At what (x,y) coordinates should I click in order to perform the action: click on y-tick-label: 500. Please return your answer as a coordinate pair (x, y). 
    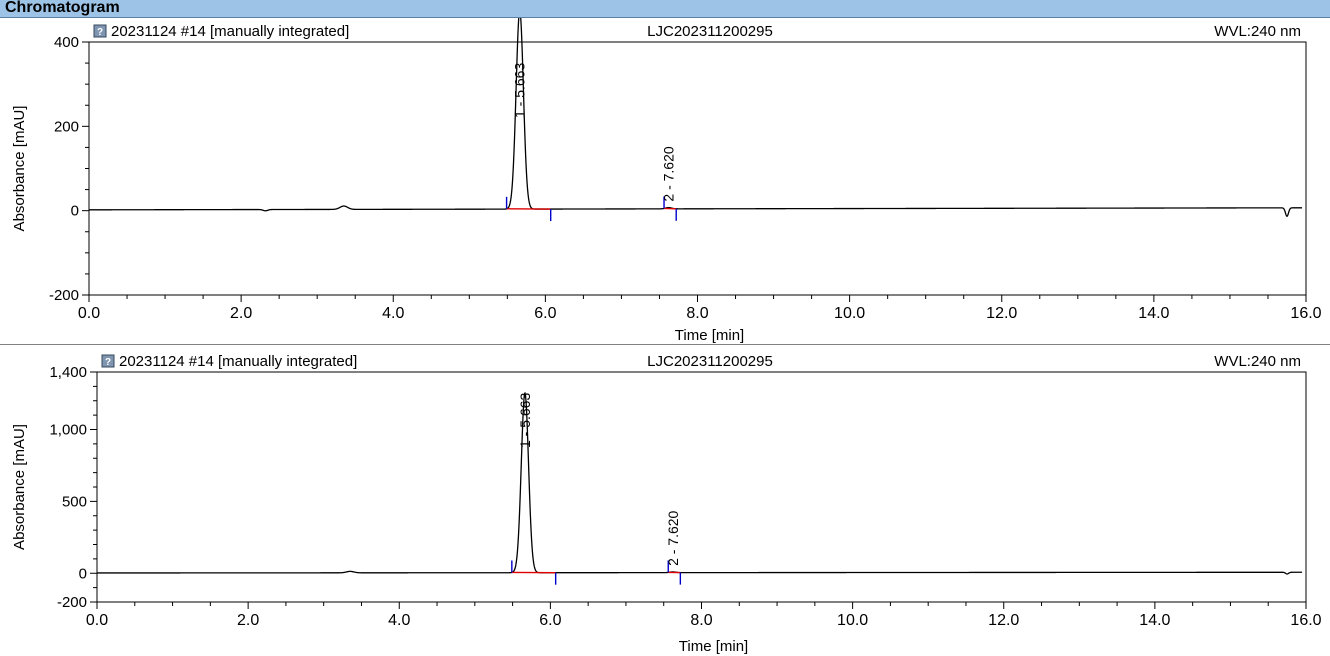
    Looking at the image, I should click on (74, 501).